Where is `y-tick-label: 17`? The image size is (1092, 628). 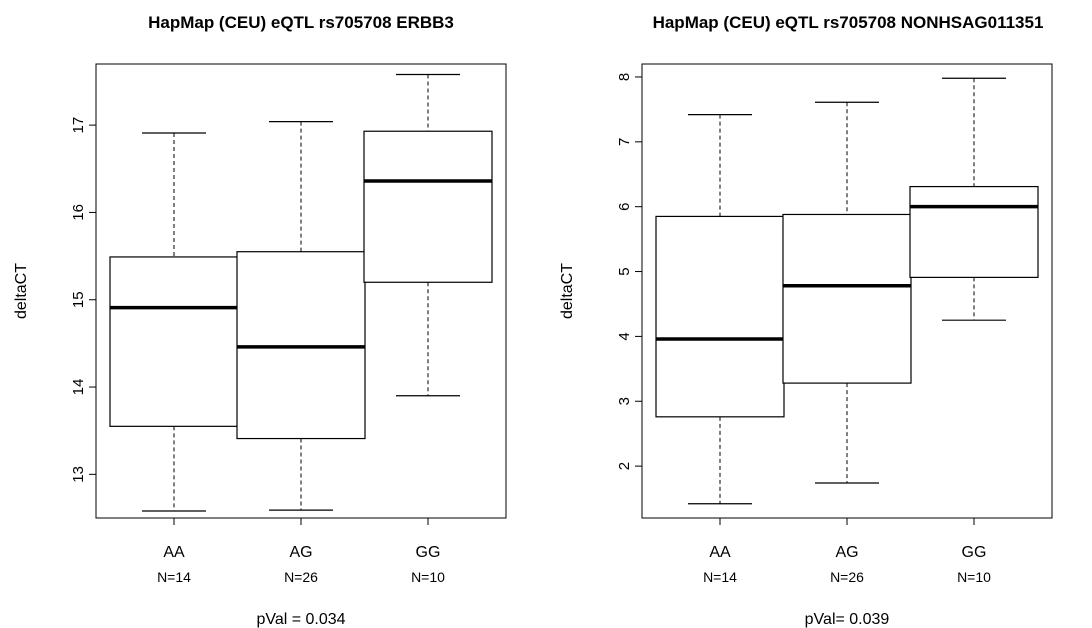
y-tick-label: 17 is located at coordinates (78, 125).